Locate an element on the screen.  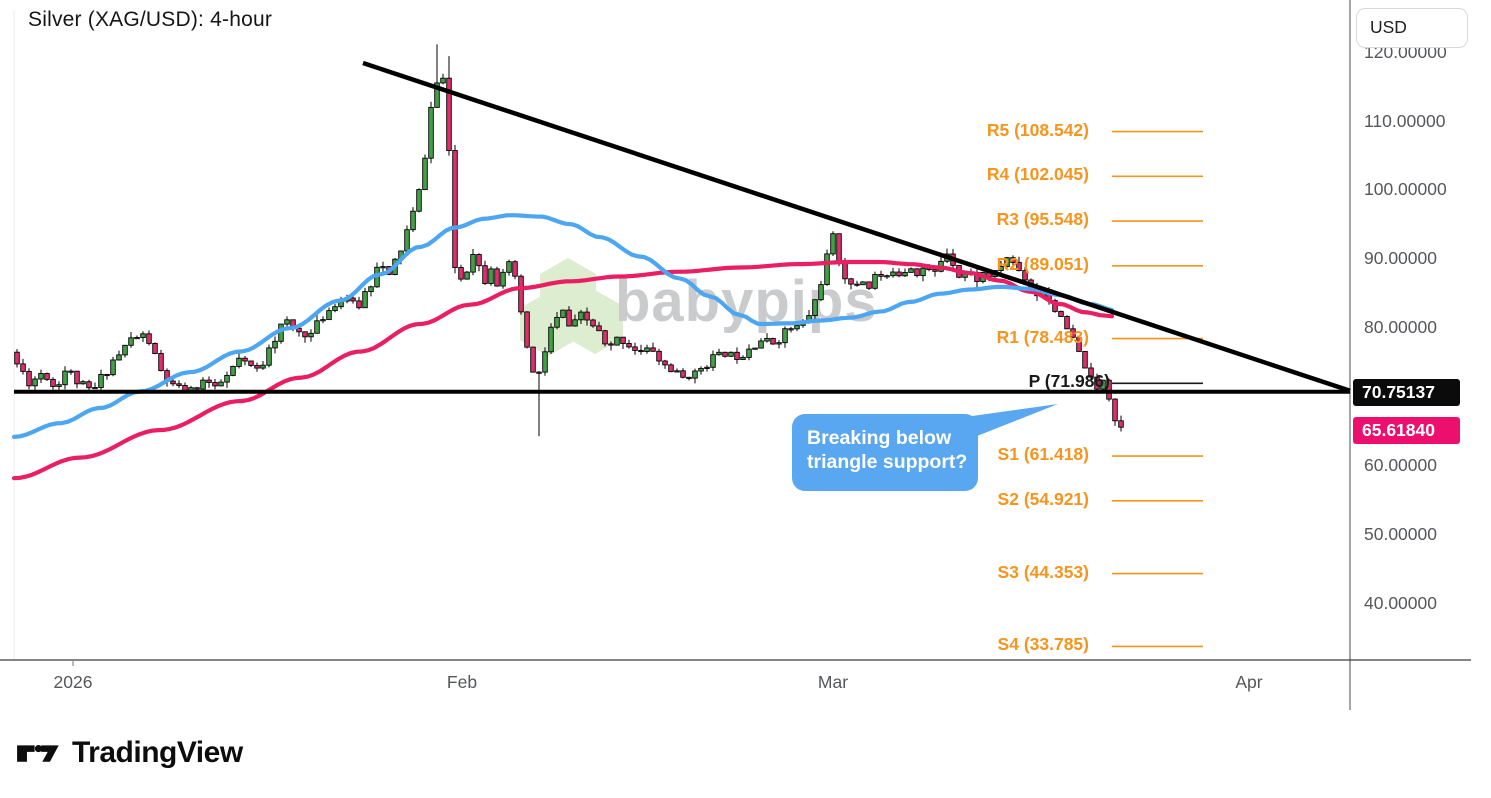
x-axis-label-2026: 2026 is located at coordinates (73, 682).